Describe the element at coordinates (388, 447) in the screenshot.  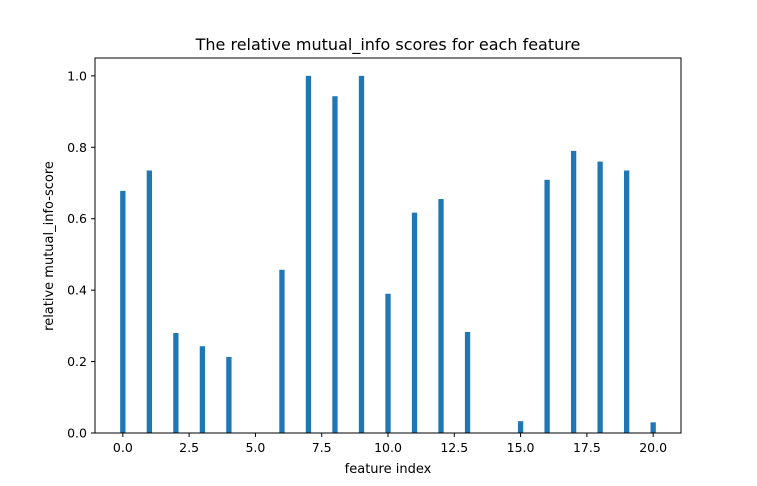
I see `x-tick-label: 10.0` at that location.